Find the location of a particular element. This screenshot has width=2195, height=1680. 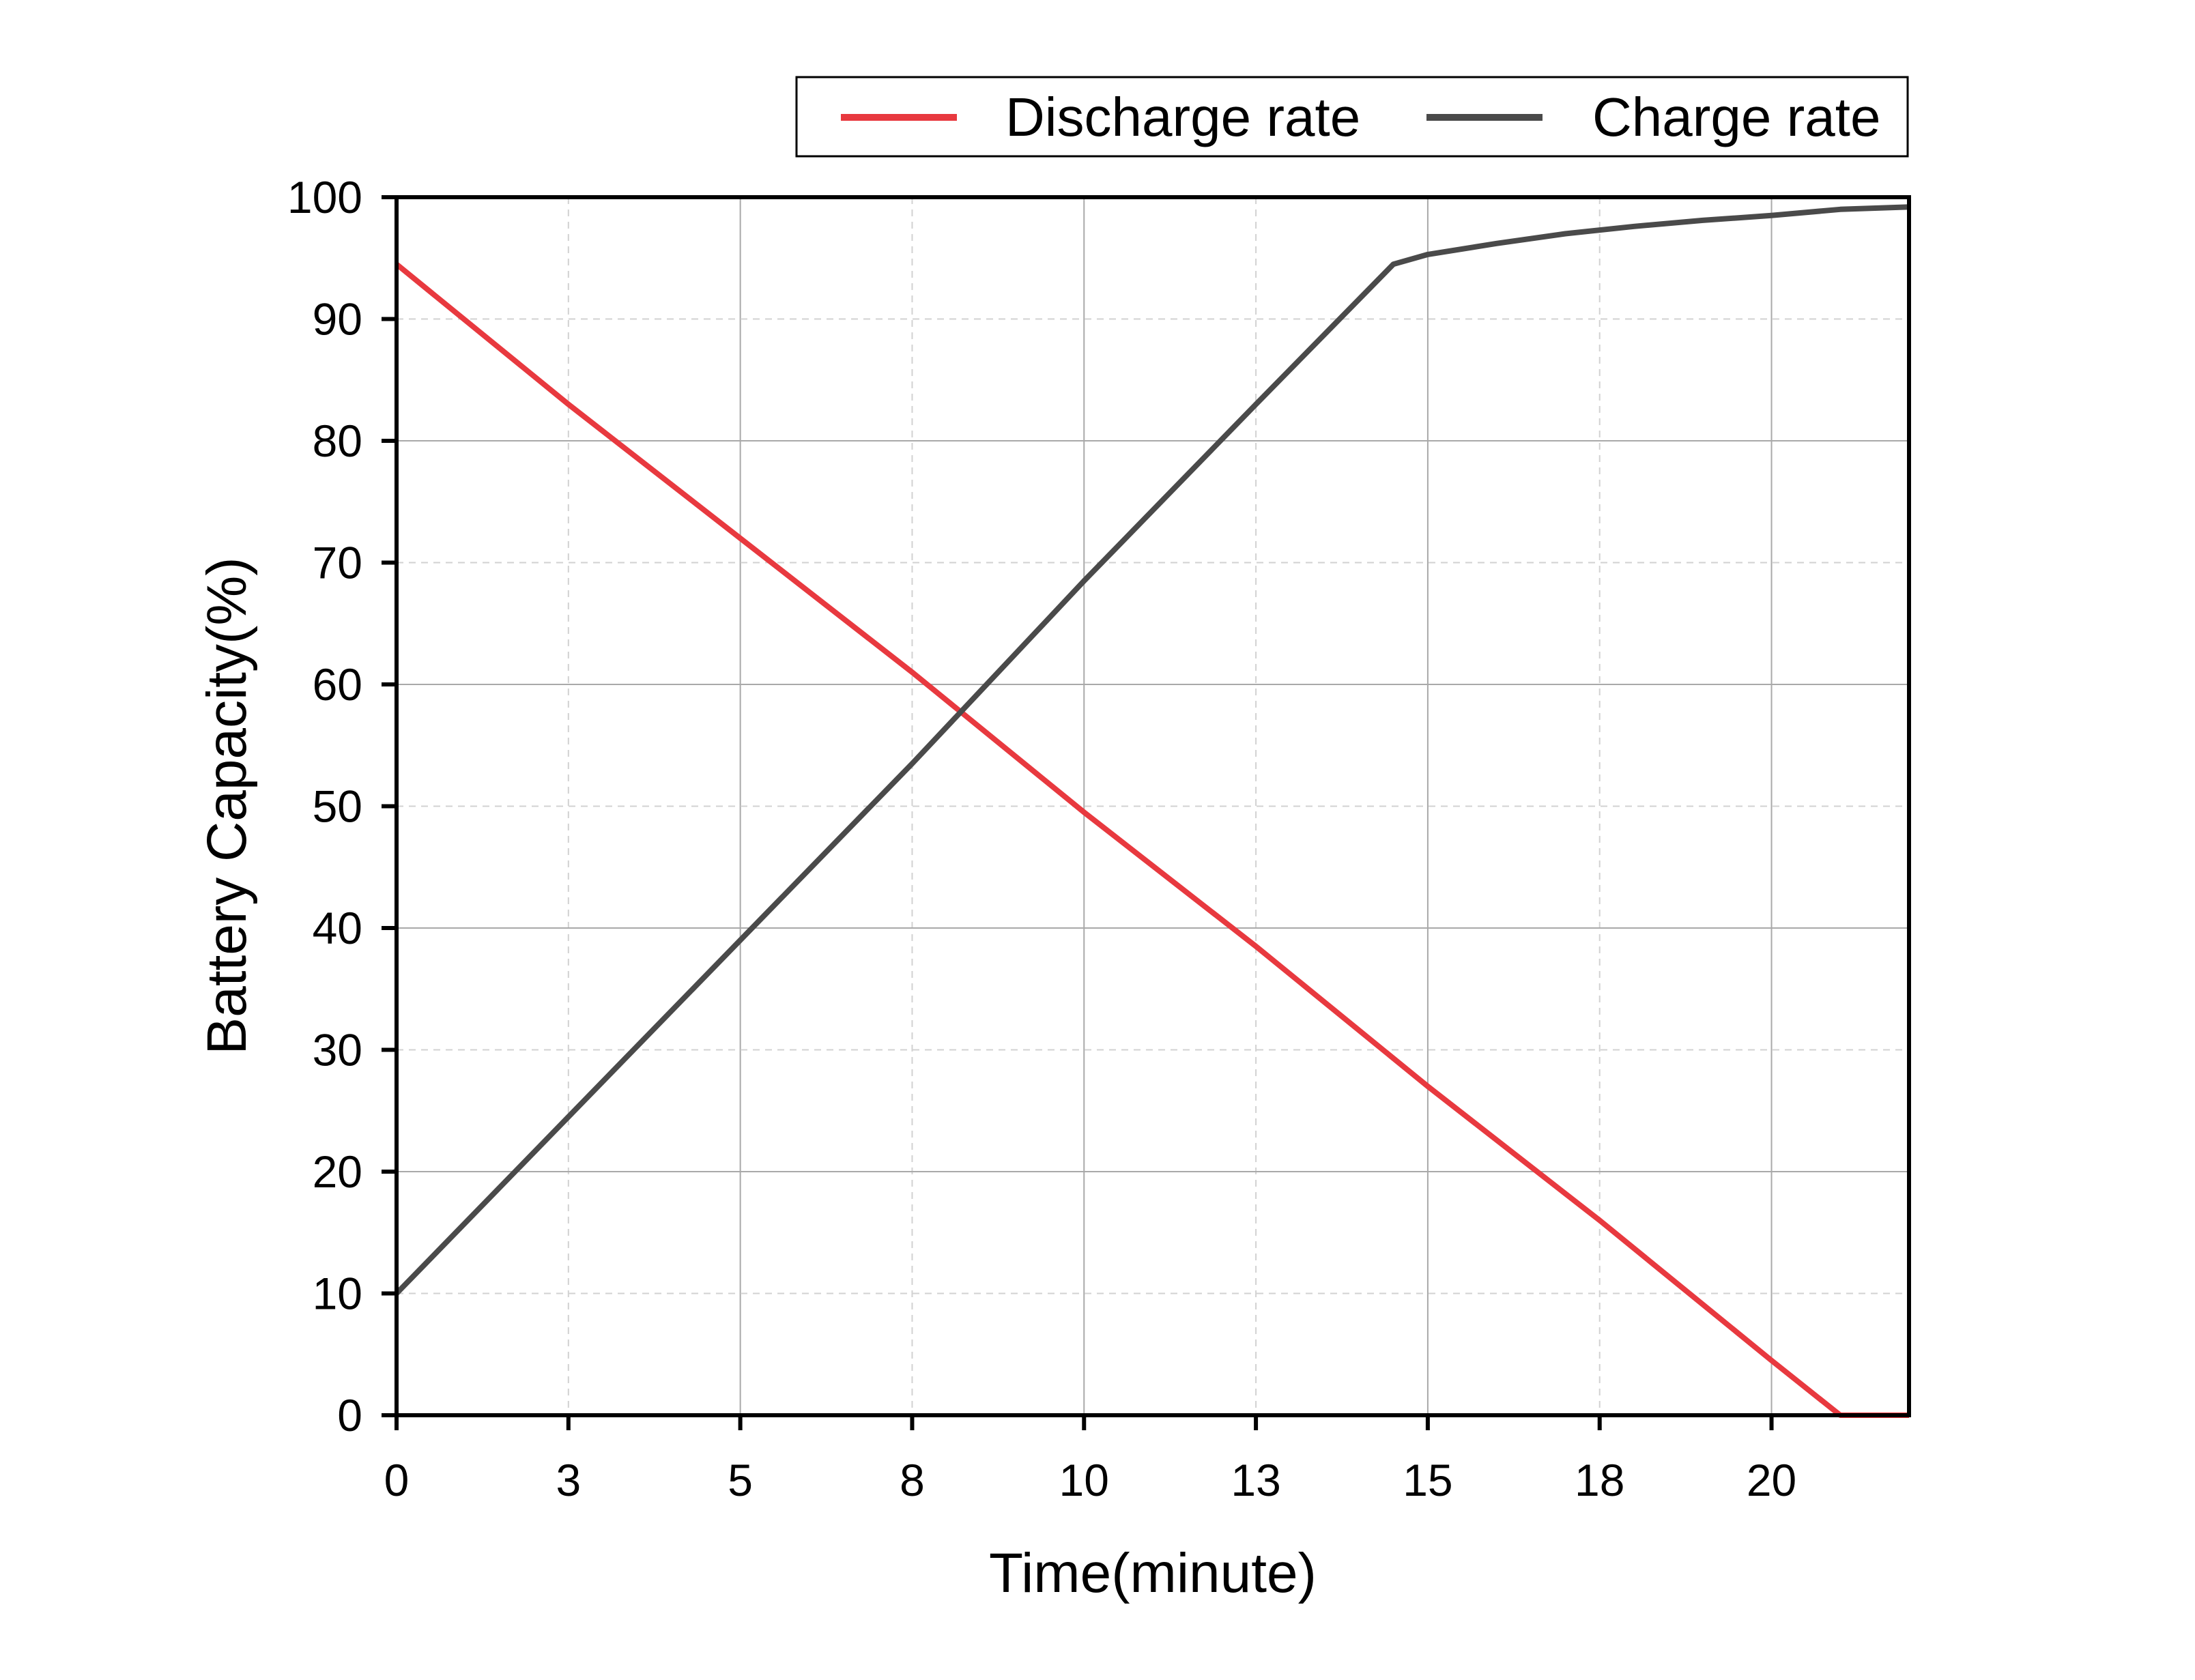

legend-box is located at coordinates (1352, 117).